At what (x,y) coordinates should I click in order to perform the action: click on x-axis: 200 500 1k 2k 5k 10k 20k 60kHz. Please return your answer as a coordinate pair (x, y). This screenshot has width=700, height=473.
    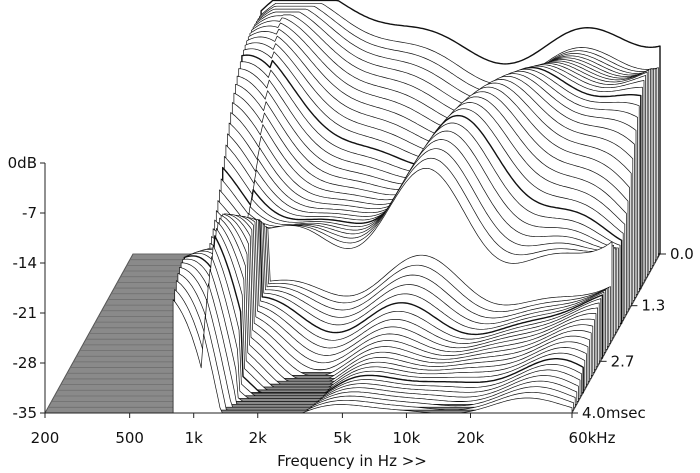
    Looking at the image, I should click on (323, 429).